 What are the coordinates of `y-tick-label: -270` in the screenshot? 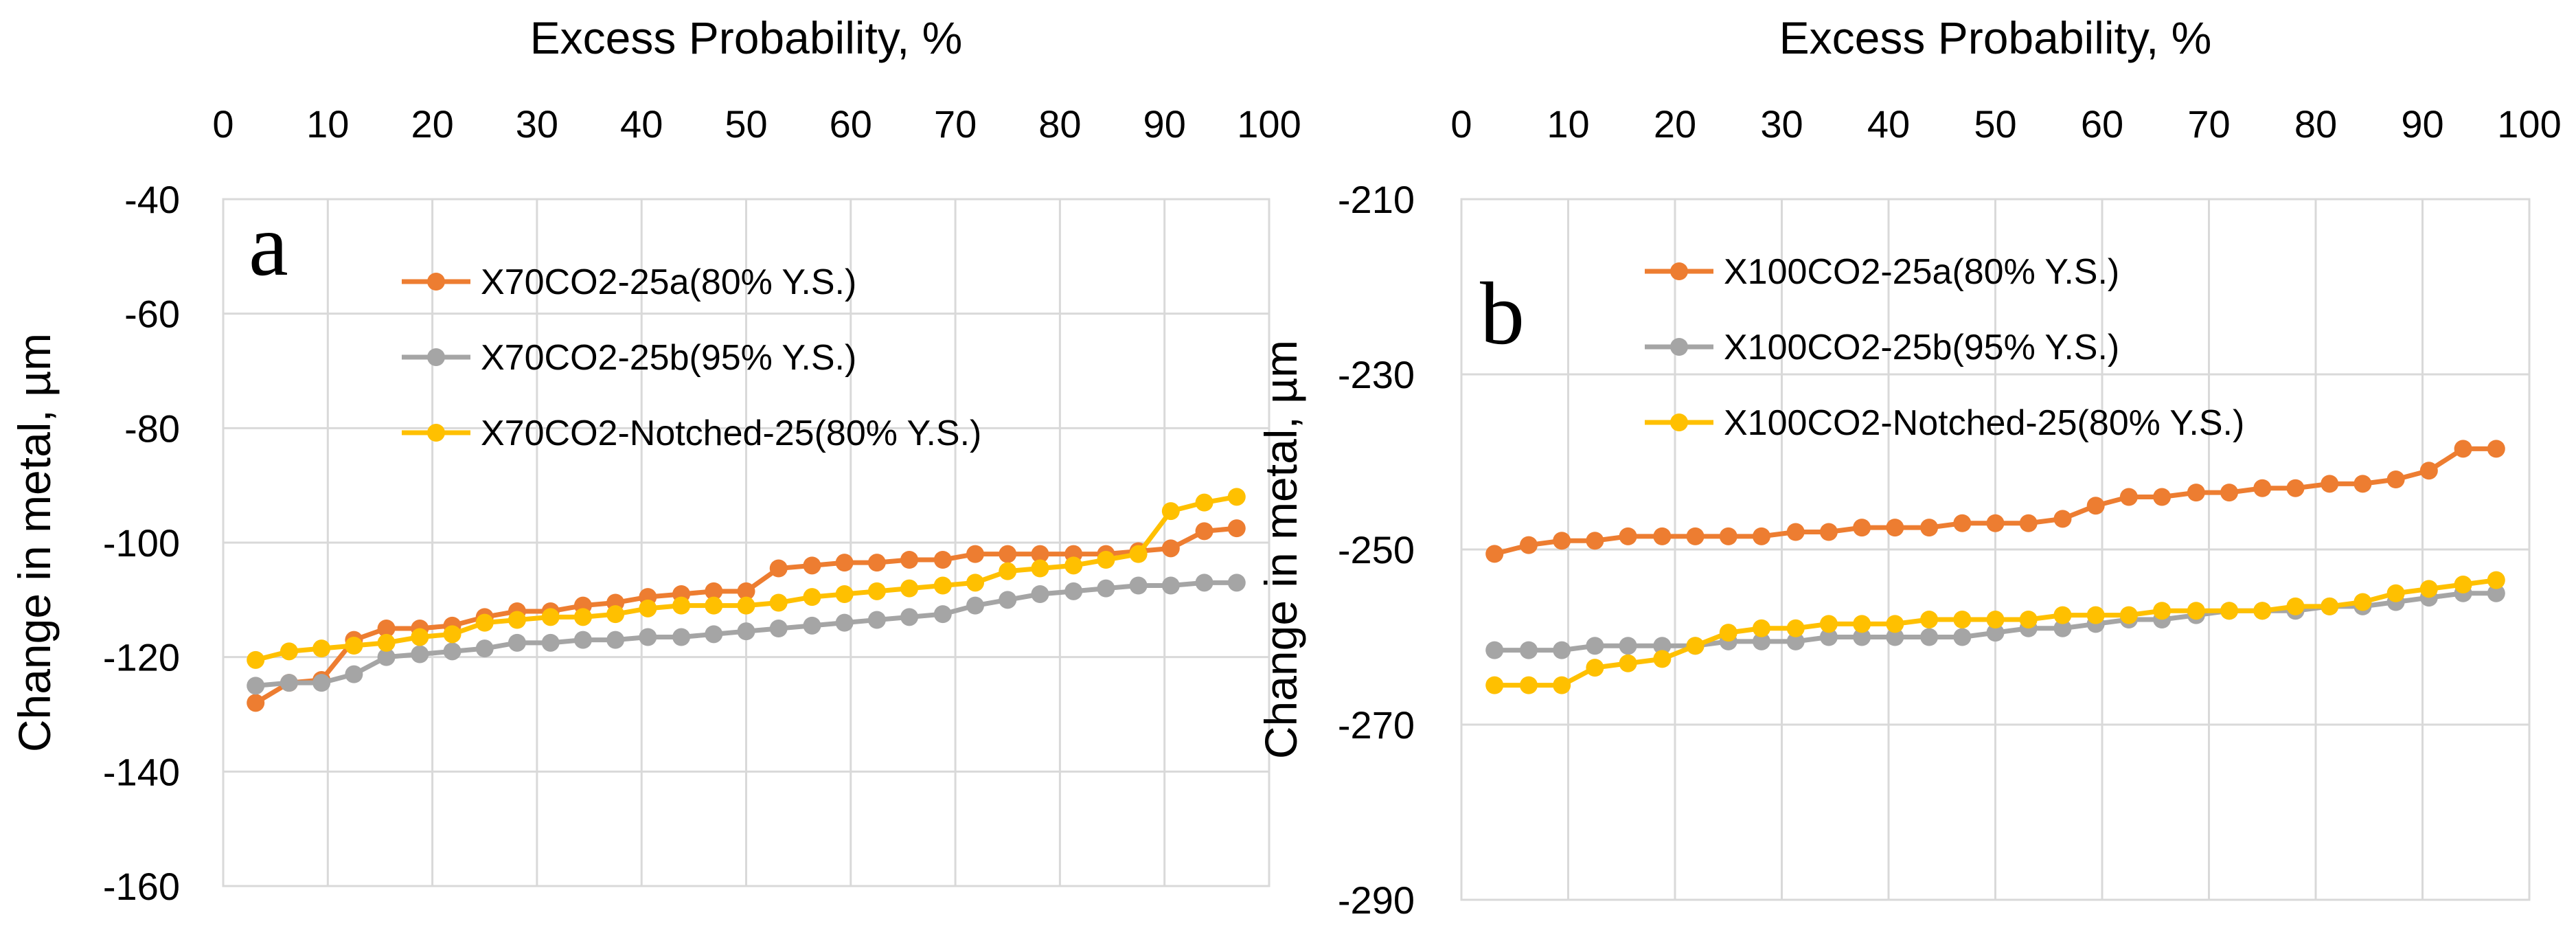 It's located at (1376, 725).